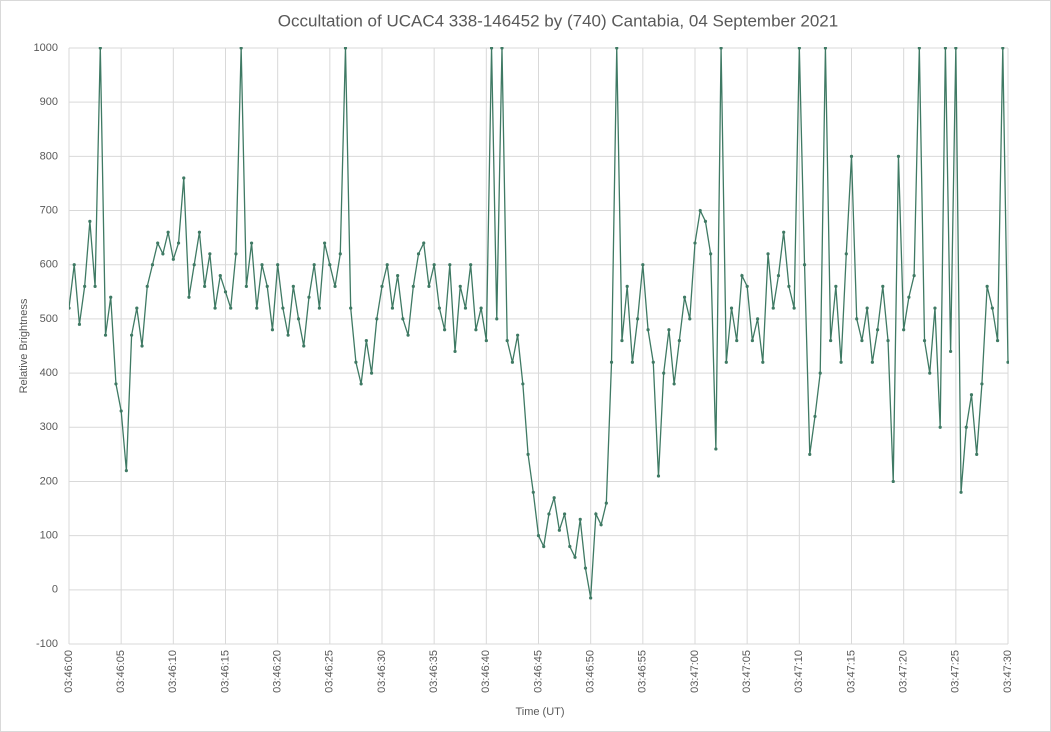 The height and width of the screenshot is (732, 1051). Describe the element at coordinates (225, 671) in the screenshot. I see `x-tick-label: 03:46:15` at that location.